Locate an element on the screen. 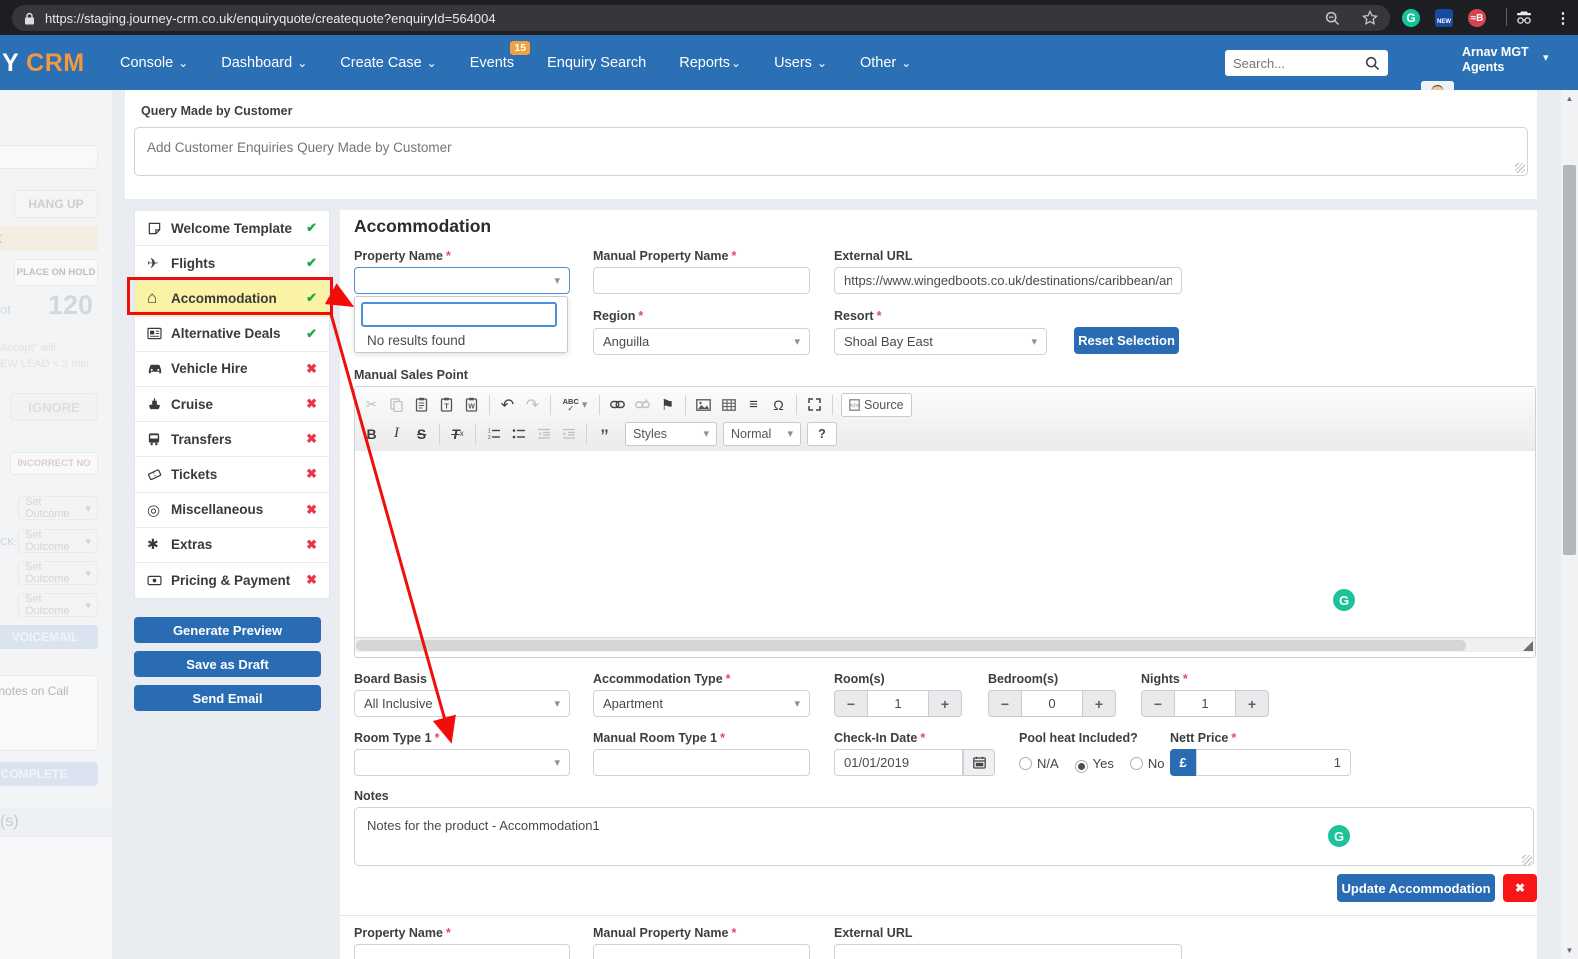  calendar-button is located at coordinates (979, 762).